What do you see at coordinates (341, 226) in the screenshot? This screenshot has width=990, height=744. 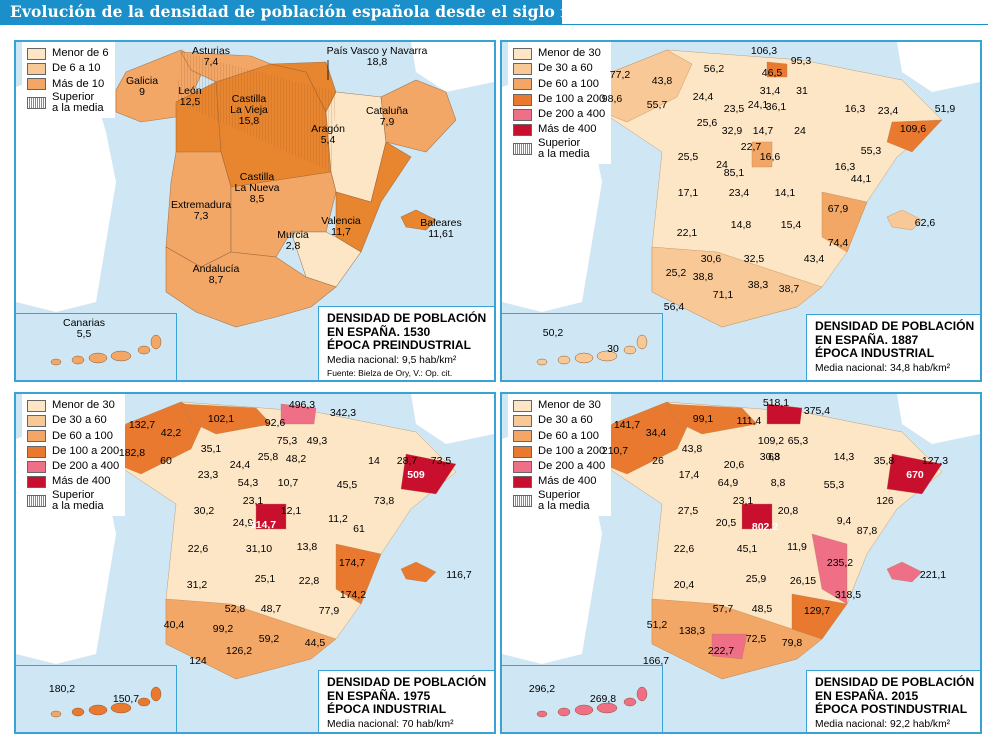 I see `map-label: Valencia 11,7` at bounding box center [341, 226].